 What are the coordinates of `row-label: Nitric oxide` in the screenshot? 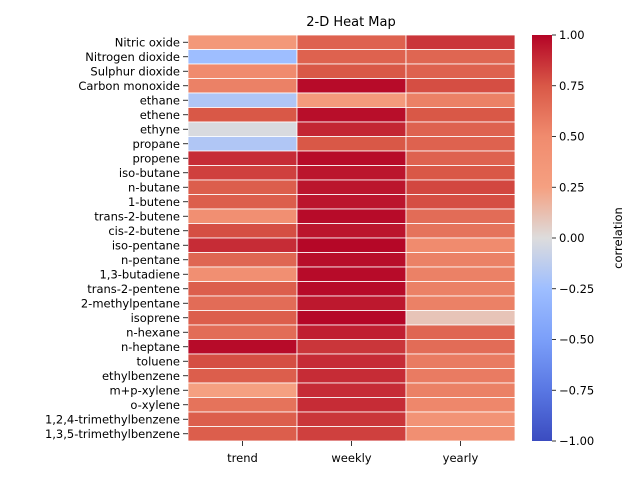 It's located at (147, 42).